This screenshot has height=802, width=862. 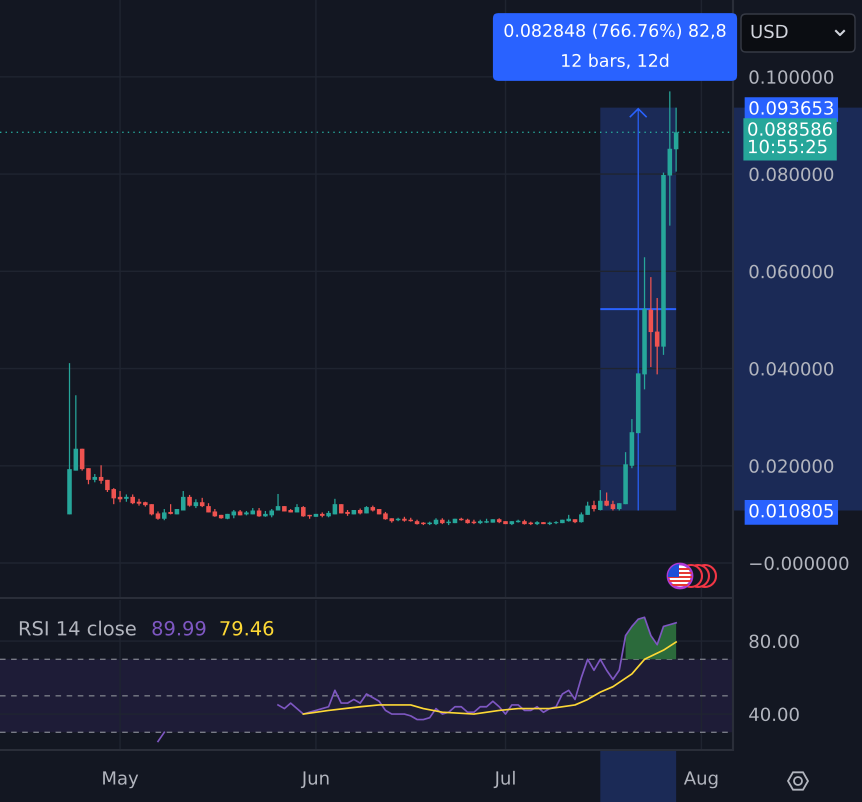 I want to click on y-tick-label: 80.00, so click(x=774, y=641).